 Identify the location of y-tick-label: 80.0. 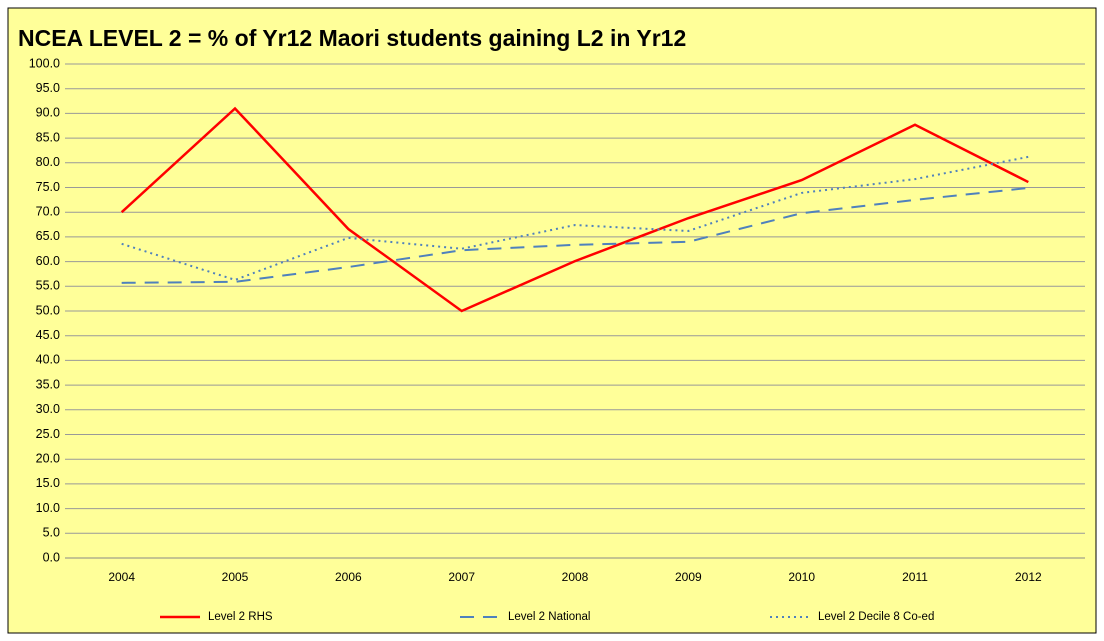
(48, 162).